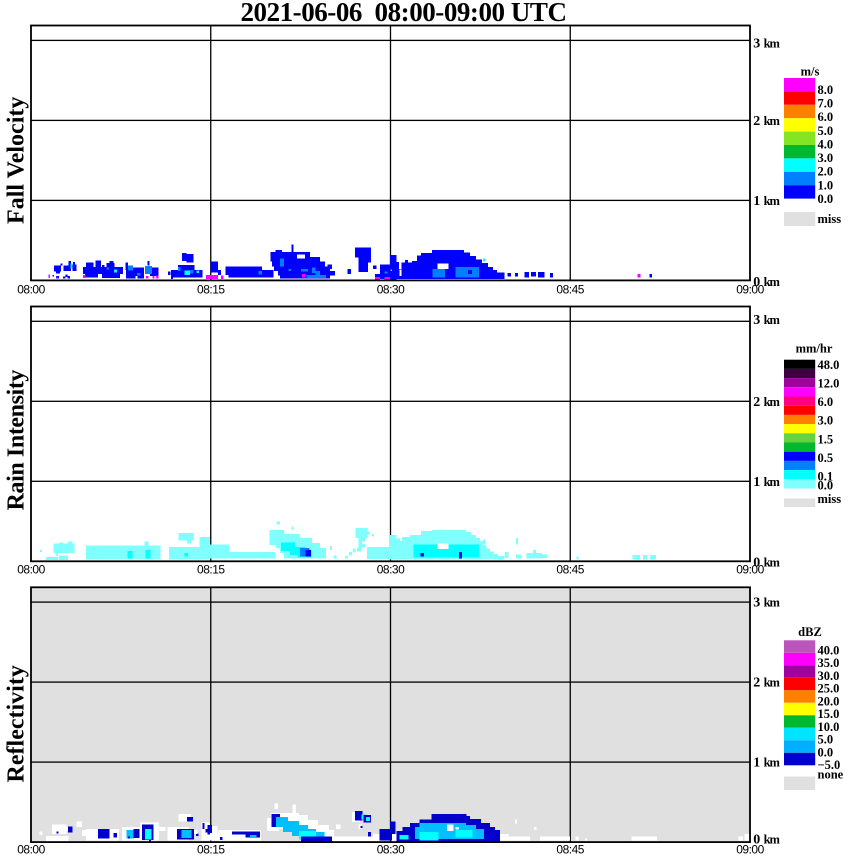  What do you see at coordinates (829, 765) in the screenshot?
I see `svg-text: −5.0` at bounding box center [829, 765].